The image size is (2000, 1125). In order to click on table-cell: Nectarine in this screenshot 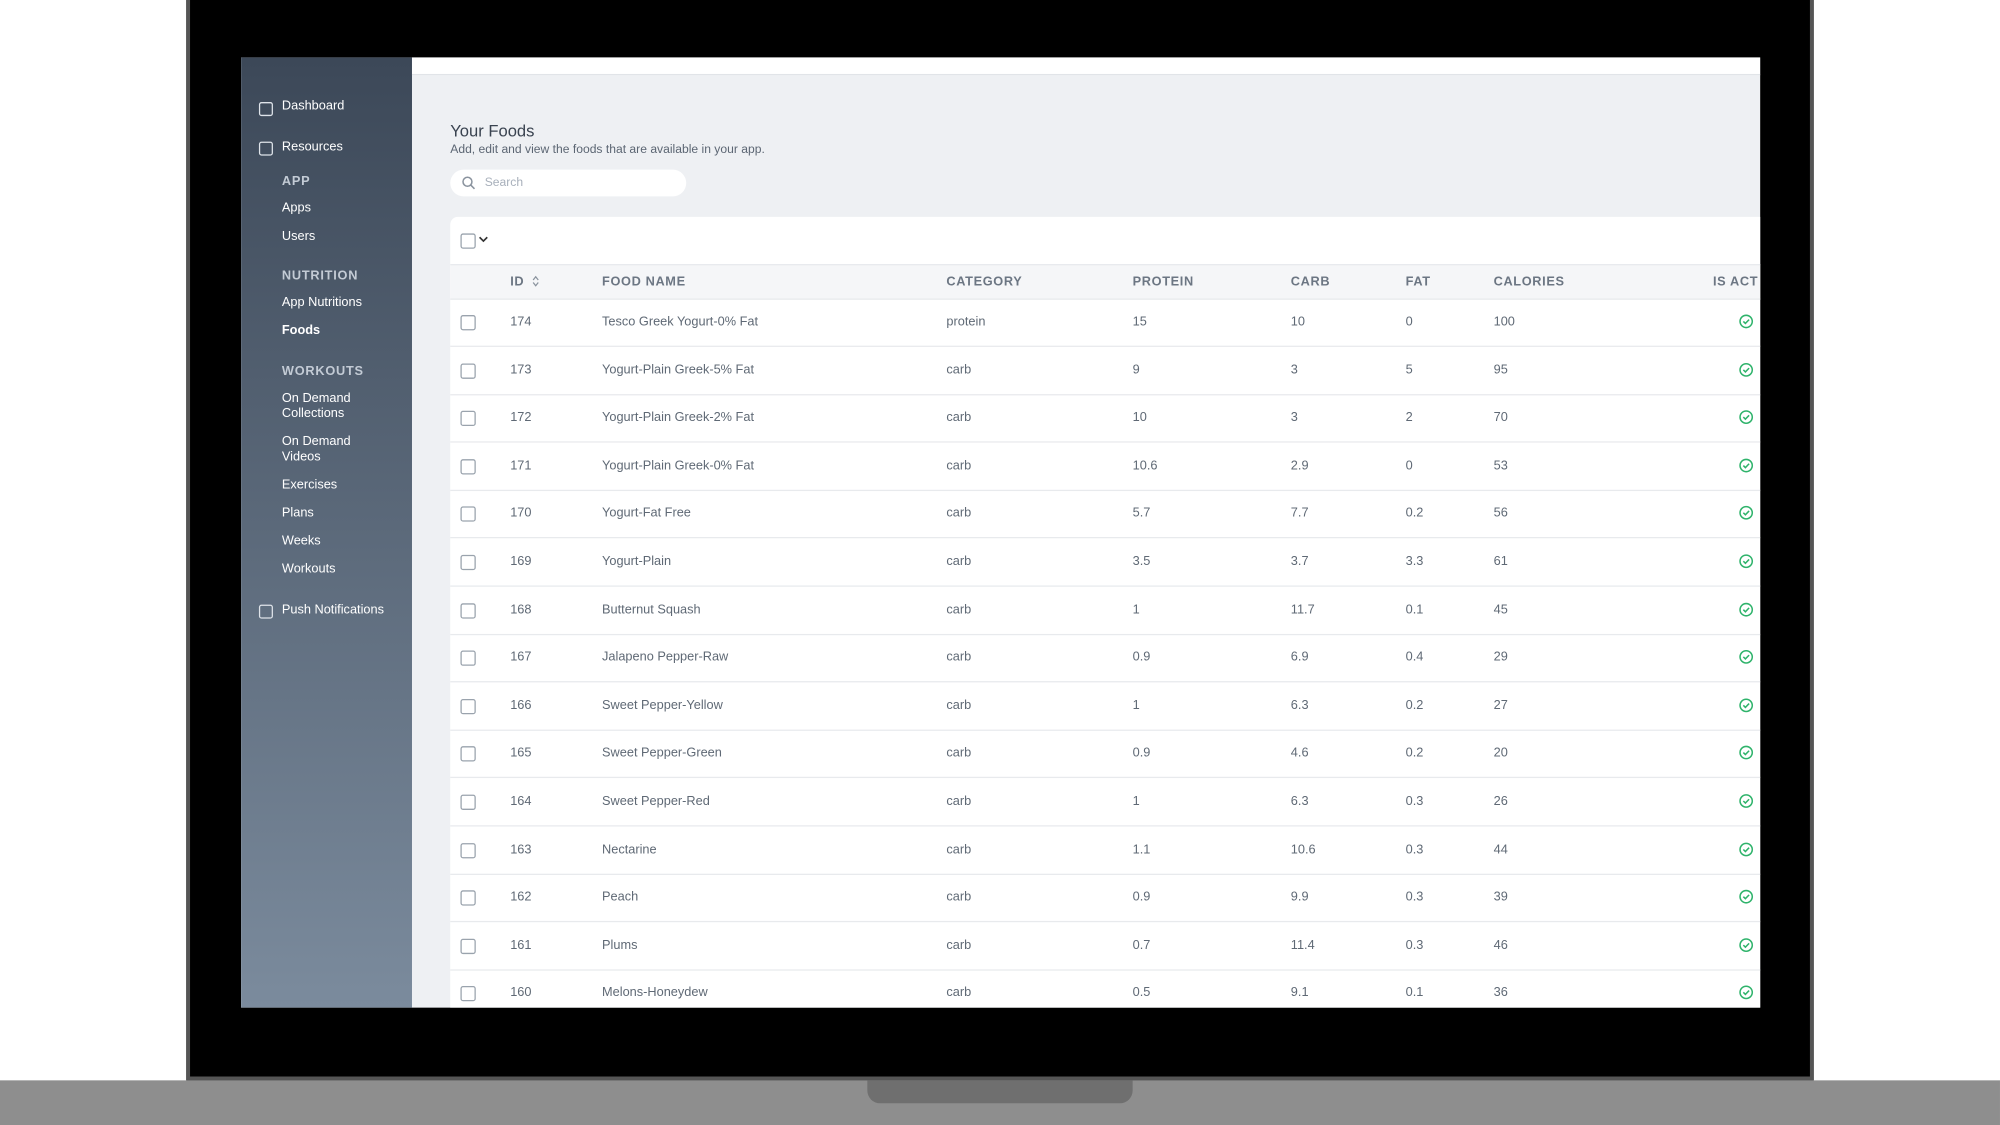, I will do `click(629, 849)`.